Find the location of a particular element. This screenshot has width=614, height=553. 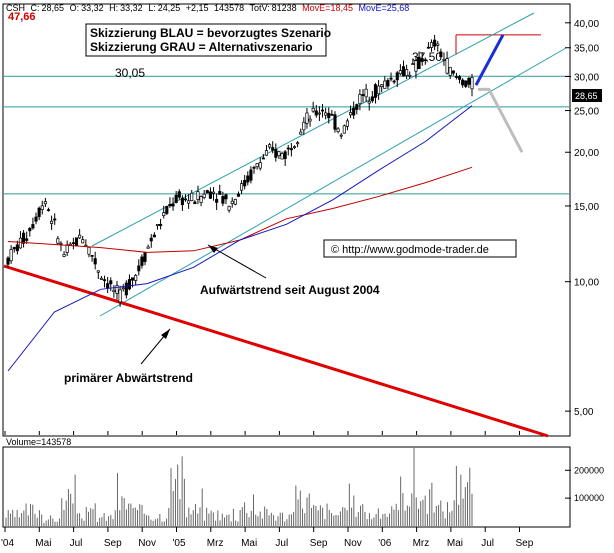

volume-axis-ticks: 200000 100000 is located at coordinates (584, 484).